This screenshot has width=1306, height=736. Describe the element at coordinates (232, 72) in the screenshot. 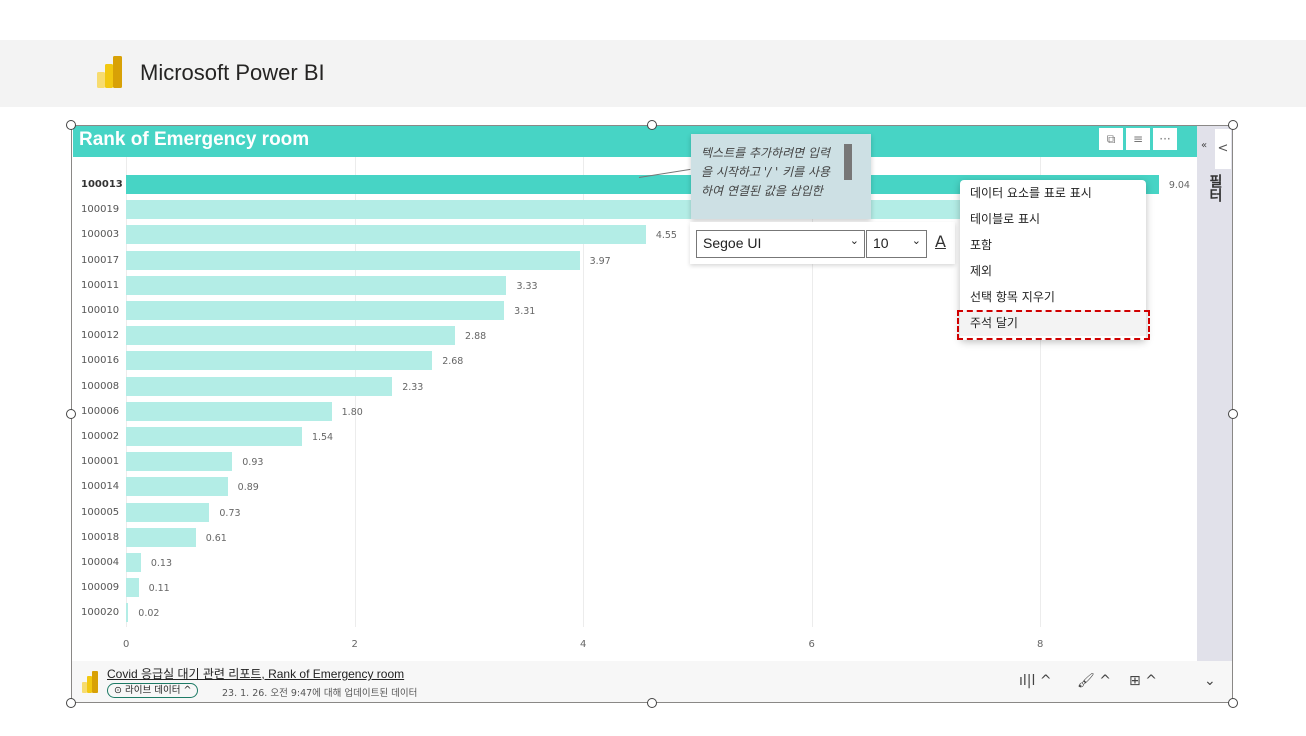

I see `app-title: Microsoft Power BI` at that location.